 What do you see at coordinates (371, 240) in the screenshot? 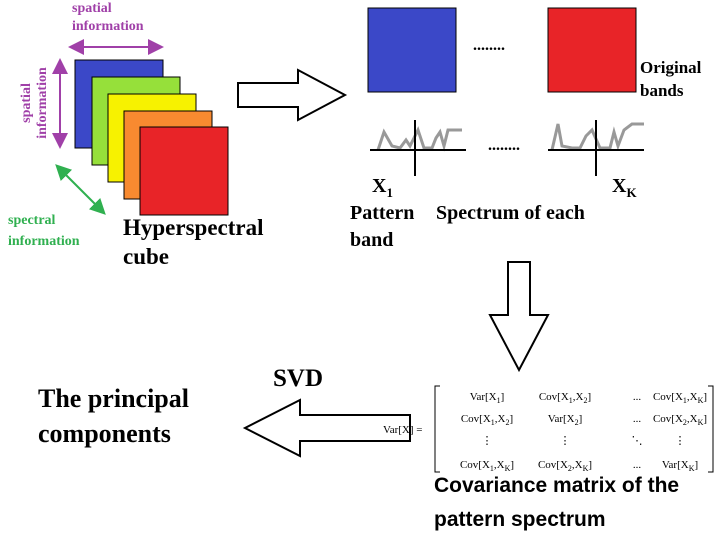
I see `band-label: band` at bounding box center [371, 240].